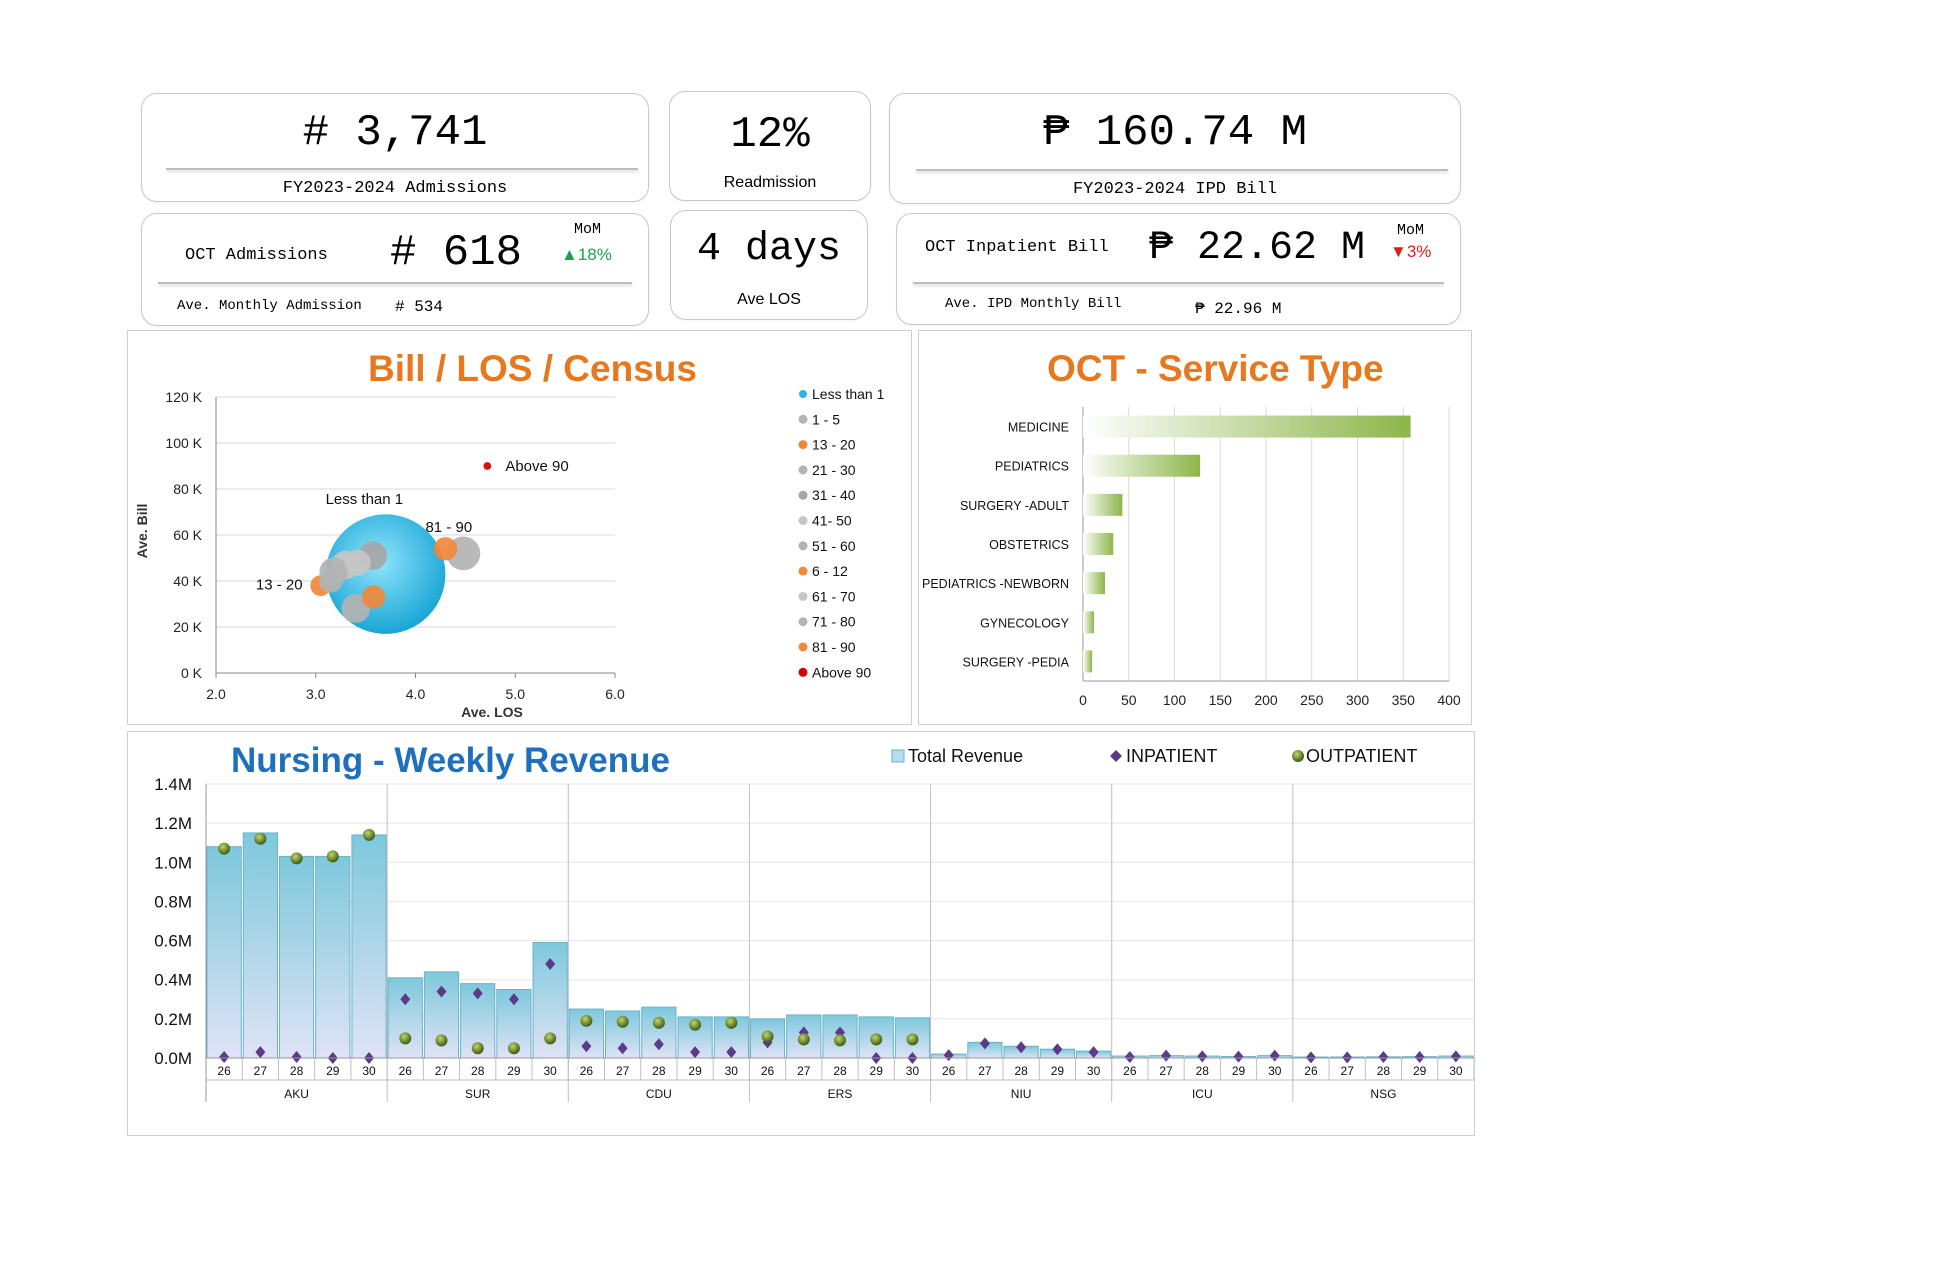  Describe the element at coordinates (1358, 700) in the screenshot. I see `hbar-x-tick: 300` at that location.